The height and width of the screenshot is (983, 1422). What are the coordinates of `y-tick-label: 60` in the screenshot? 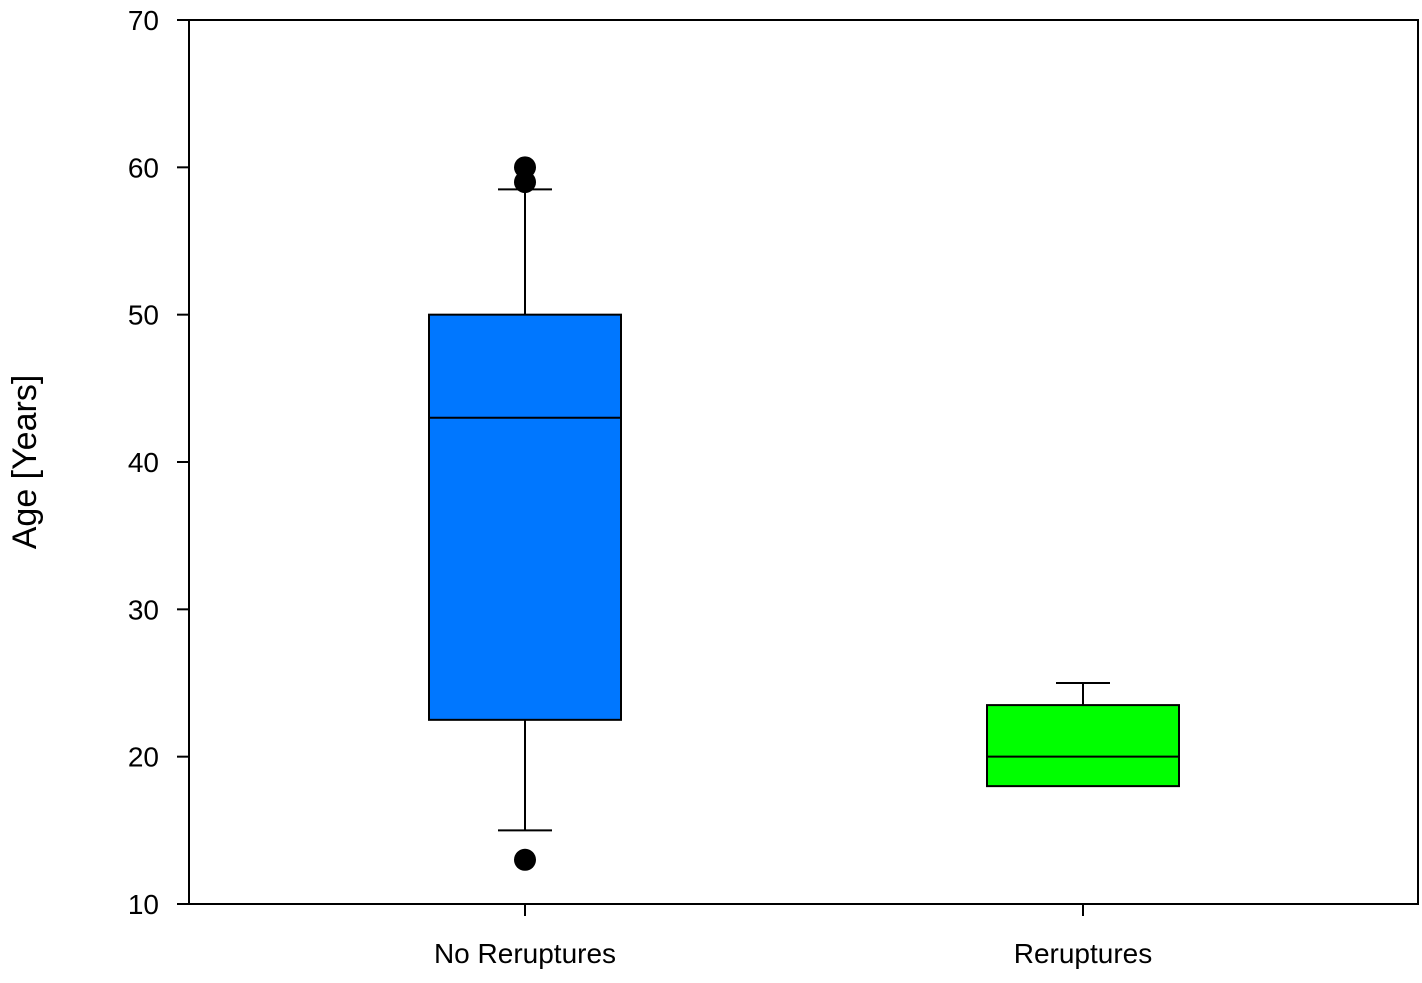 It's located at (143, 167).